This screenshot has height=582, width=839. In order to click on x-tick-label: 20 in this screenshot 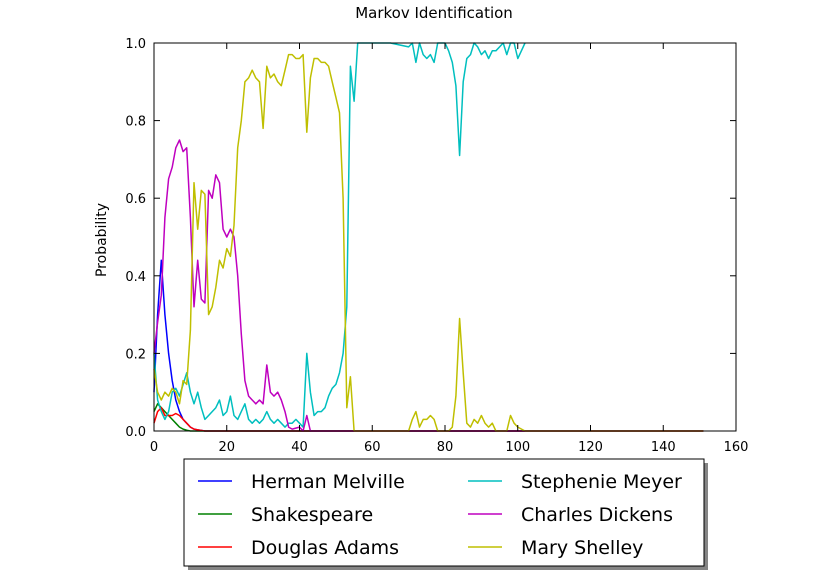, I will do `click(226, 447)`.